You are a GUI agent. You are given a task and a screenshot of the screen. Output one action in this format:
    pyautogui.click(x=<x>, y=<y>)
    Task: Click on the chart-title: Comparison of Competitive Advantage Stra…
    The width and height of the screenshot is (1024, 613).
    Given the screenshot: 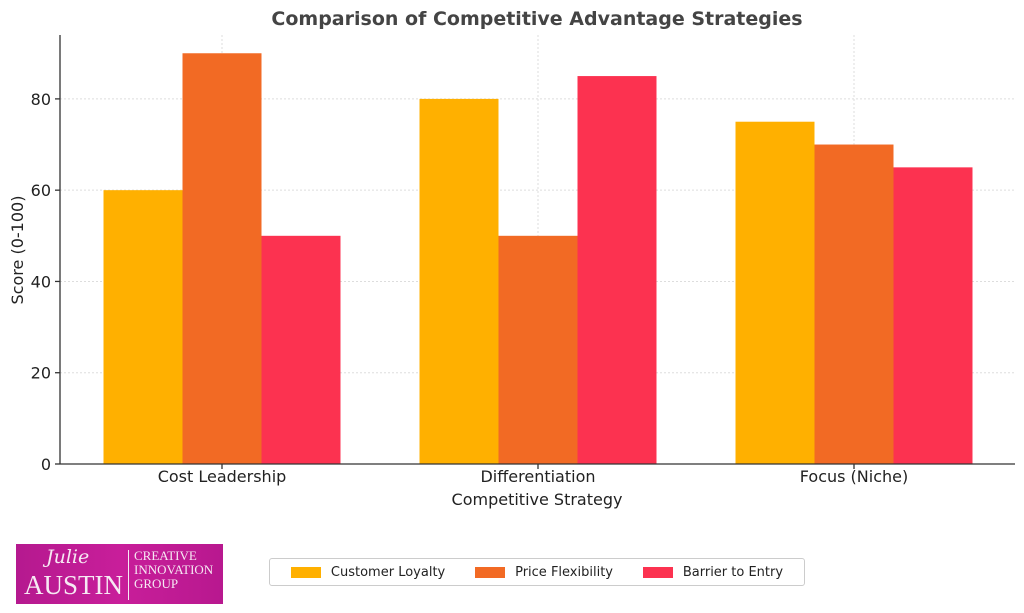 What is the action you would take?
    pyautogui.click(x=536, y=19)
    